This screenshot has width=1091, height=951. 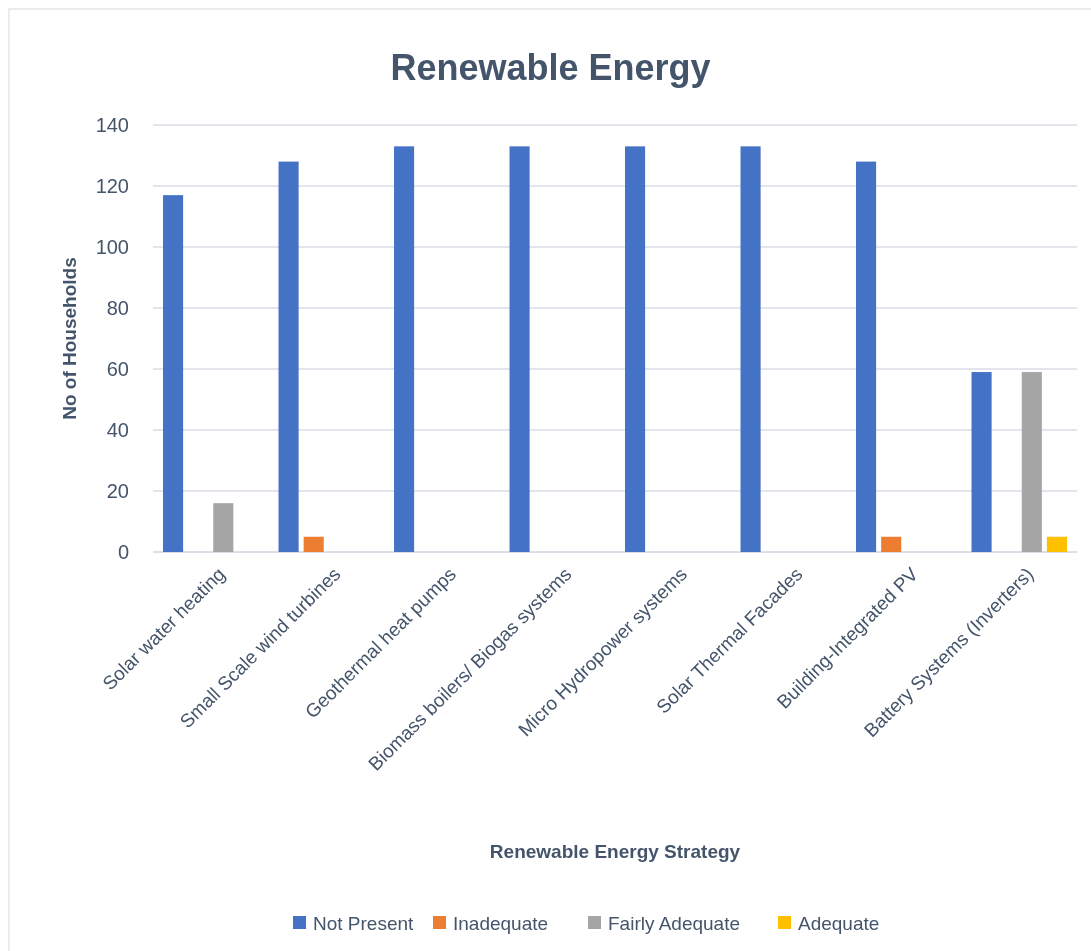 What do you see at coordinates (550, 67) in the screenshot?
I see `chart-title: Renewable Energy` at bounding box center [550, 67].